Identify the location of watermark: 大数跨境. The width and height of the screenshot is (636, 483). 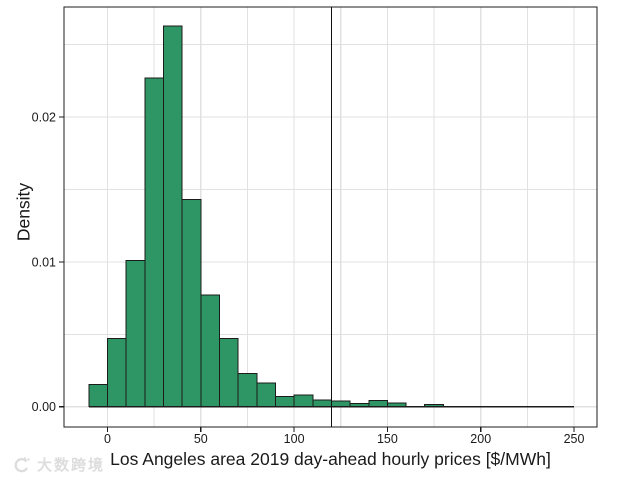
(58, 464).